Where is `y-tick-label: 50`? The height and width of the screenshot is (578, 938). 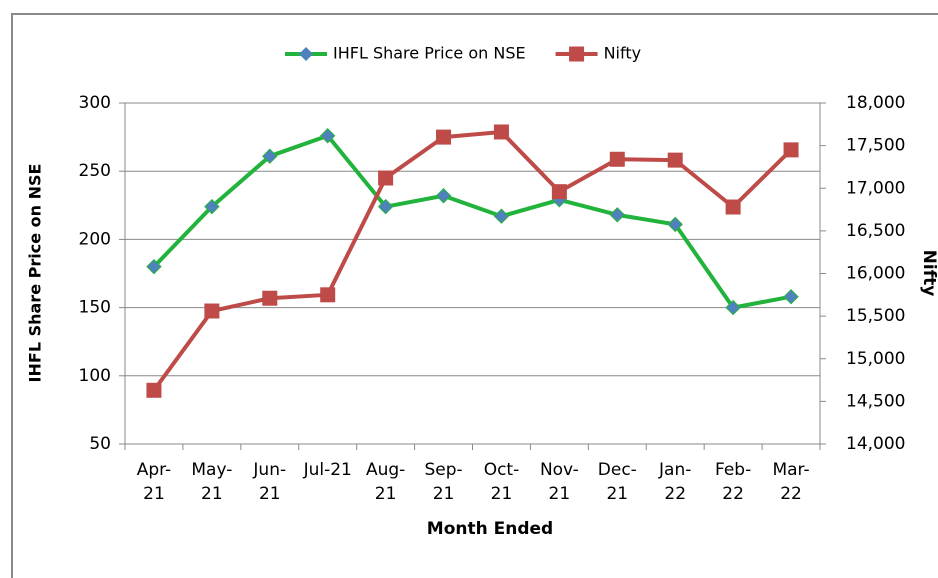 y-tick-label: 50 is located at coordinates (100, 444).